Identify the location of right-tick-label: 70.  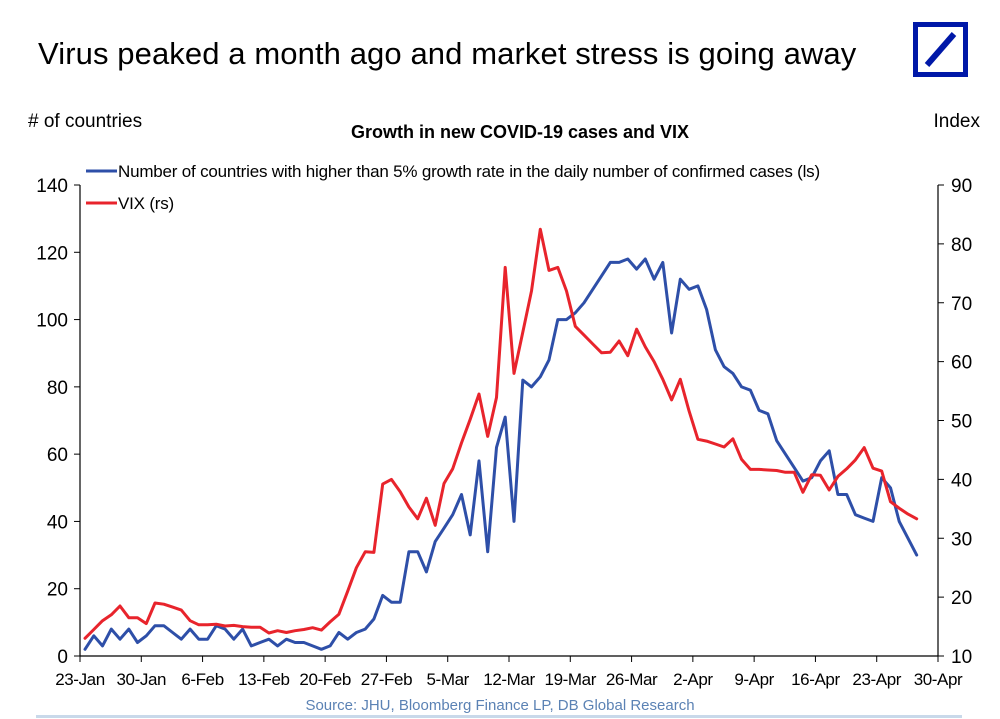
(961, 304).